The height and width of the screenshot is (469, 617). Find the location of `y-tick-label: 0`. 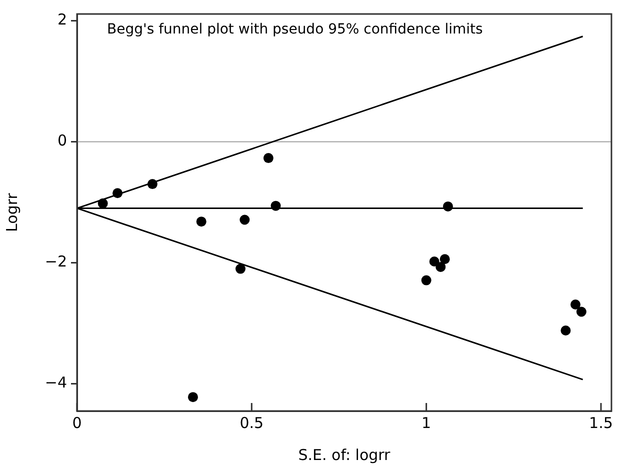

y-tick-label: 0 is located at coordinates (62, 141).